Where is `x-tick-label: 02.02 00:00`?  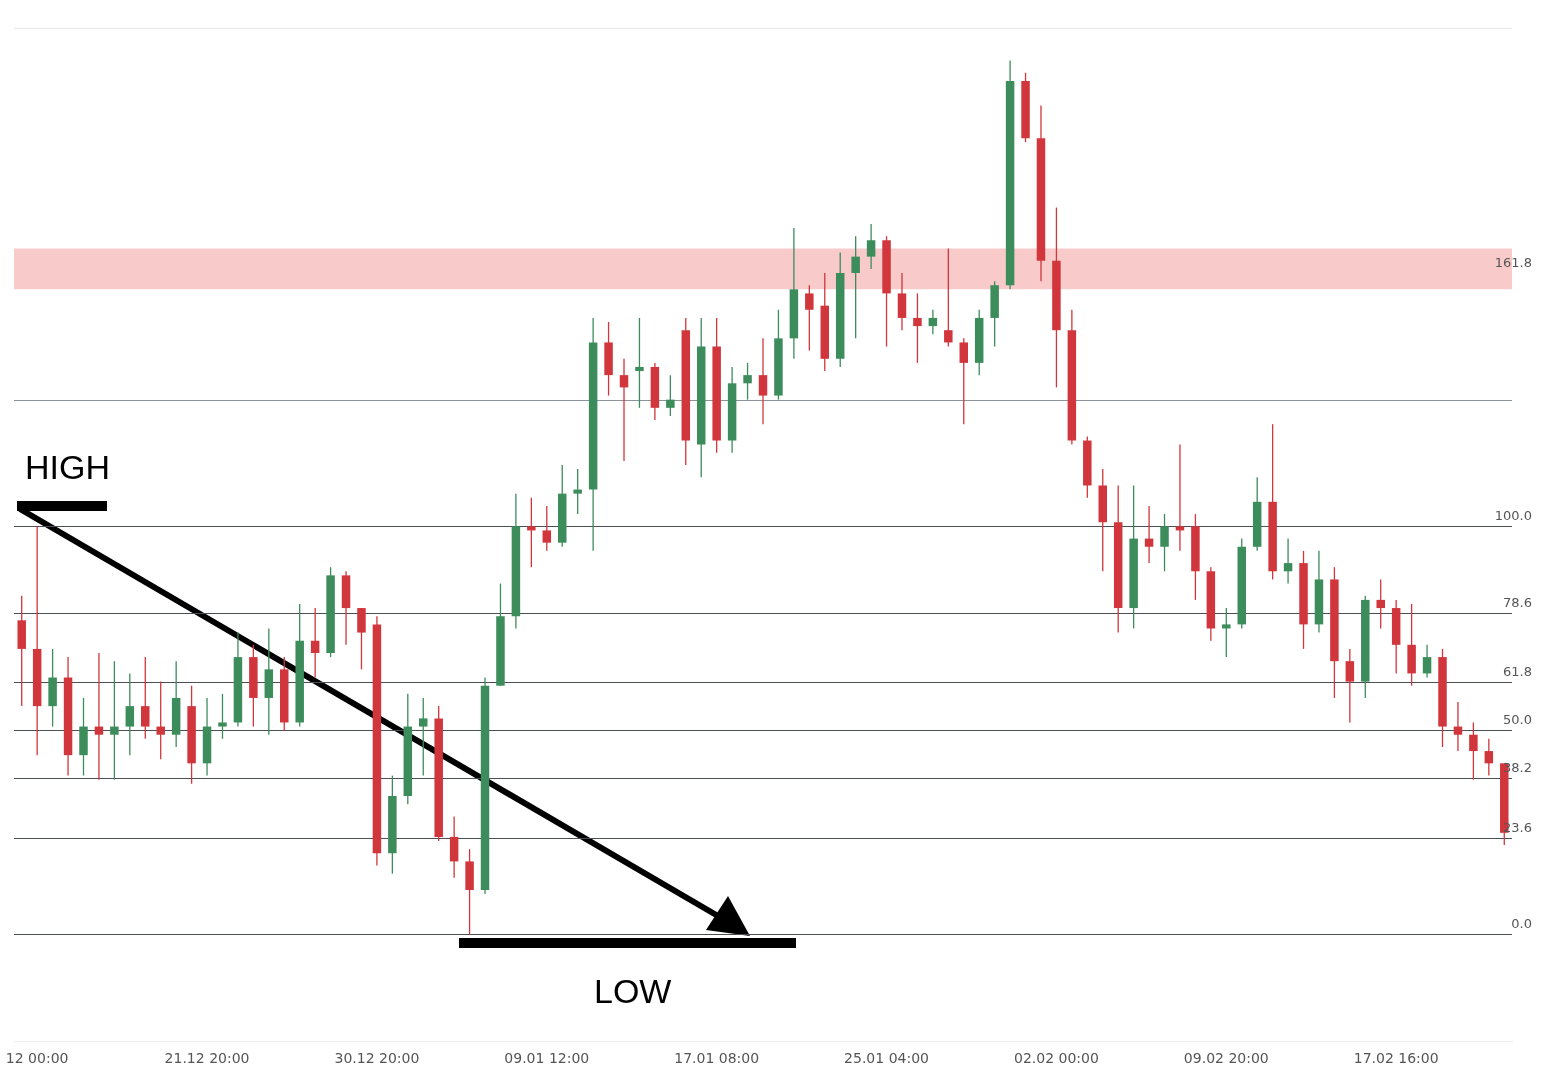 x-tick-label: 02.02 00:00 is located at coordinates (1056, 1058).